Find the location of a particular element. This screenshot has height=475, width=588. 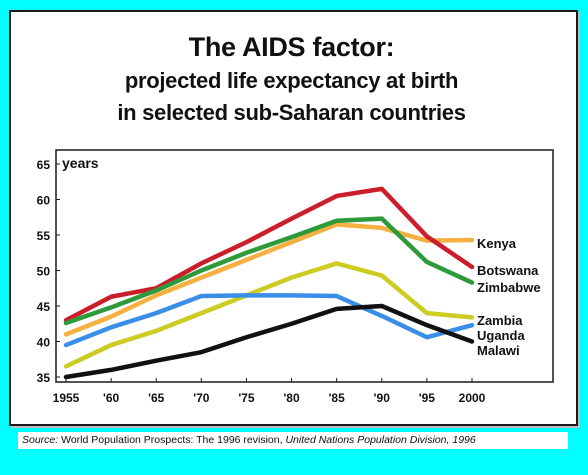

series-label-zimbabwe: Zimbabwe is located at coordinates (509, 287).